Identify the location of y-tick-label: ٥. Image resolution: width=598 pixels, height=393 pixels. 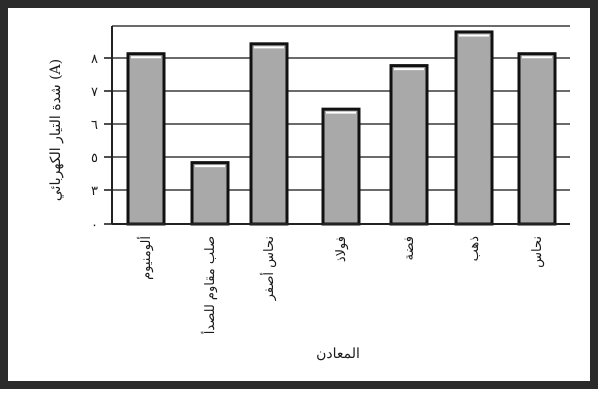
(94, 158).